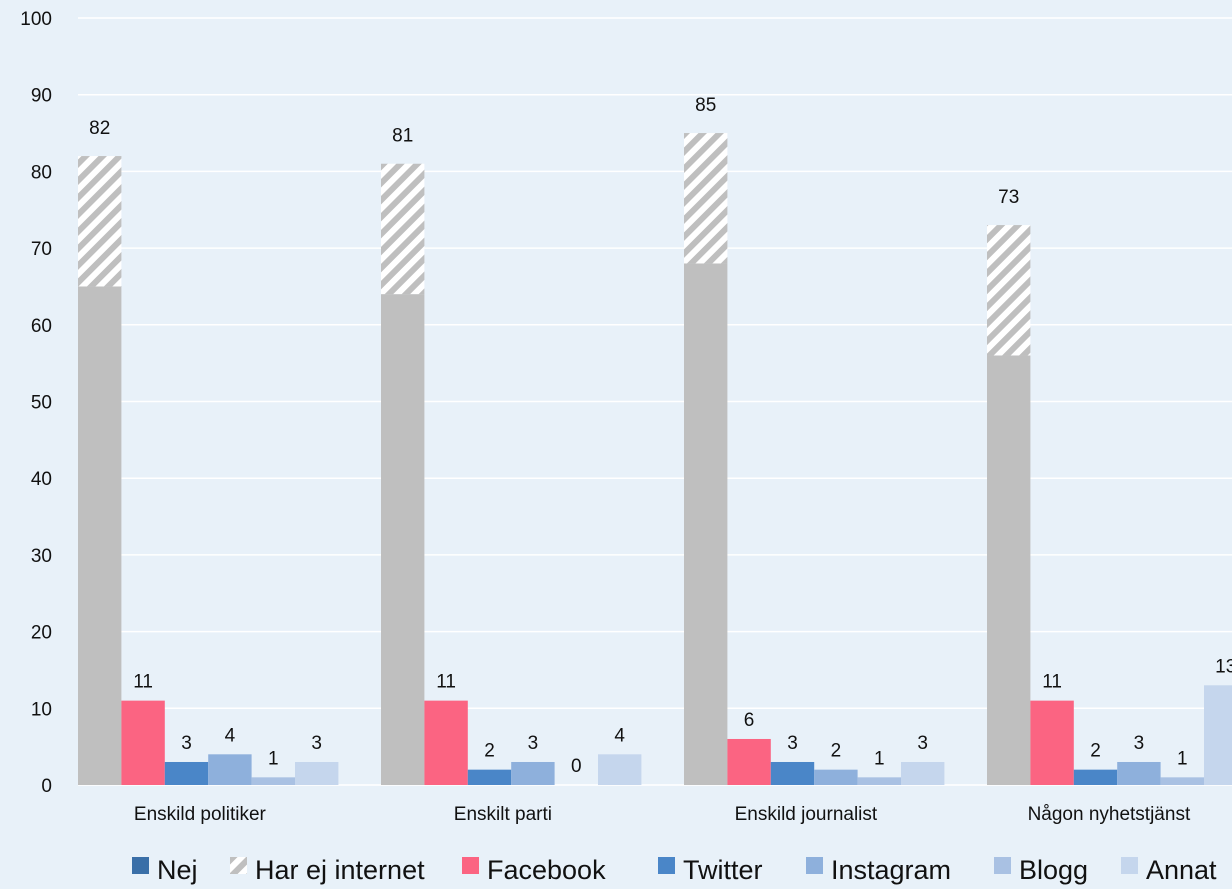 Image resolution: width=1232 pixels, height=889 pixels. I want to click on y-tick-label: 60, so click(41, 326).